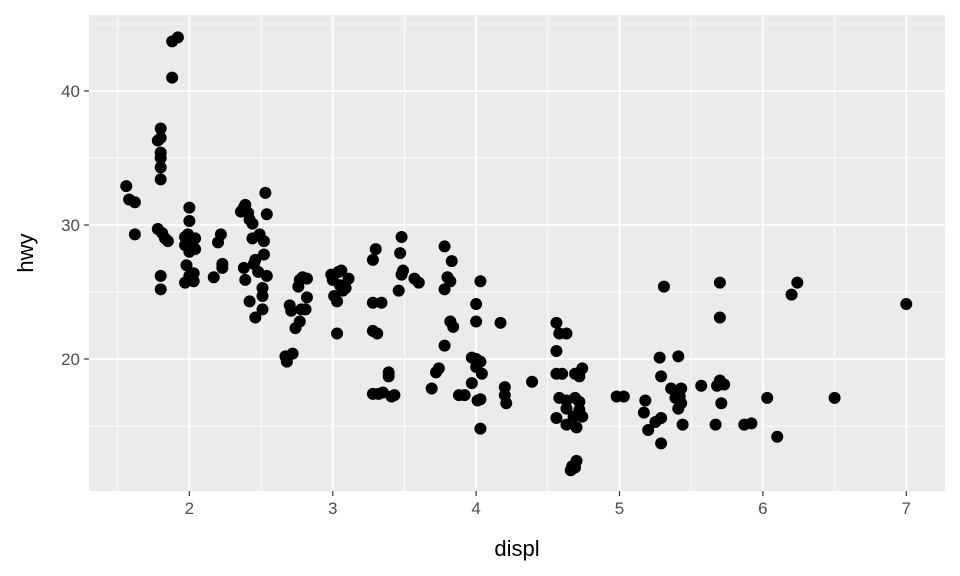  What do you see at coordinates (619, 508) in the screenshot?
I see `x-tick-label: 5` at bounding box center [619, 508].